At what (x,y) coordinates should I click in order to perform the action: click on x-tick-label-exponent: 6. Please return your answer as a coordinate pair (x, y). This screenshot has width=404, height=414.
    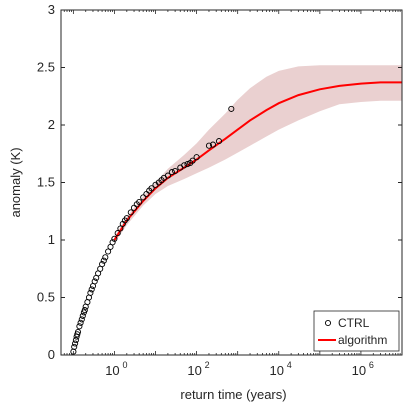
    Looking at the image, I should click on (371, 365).